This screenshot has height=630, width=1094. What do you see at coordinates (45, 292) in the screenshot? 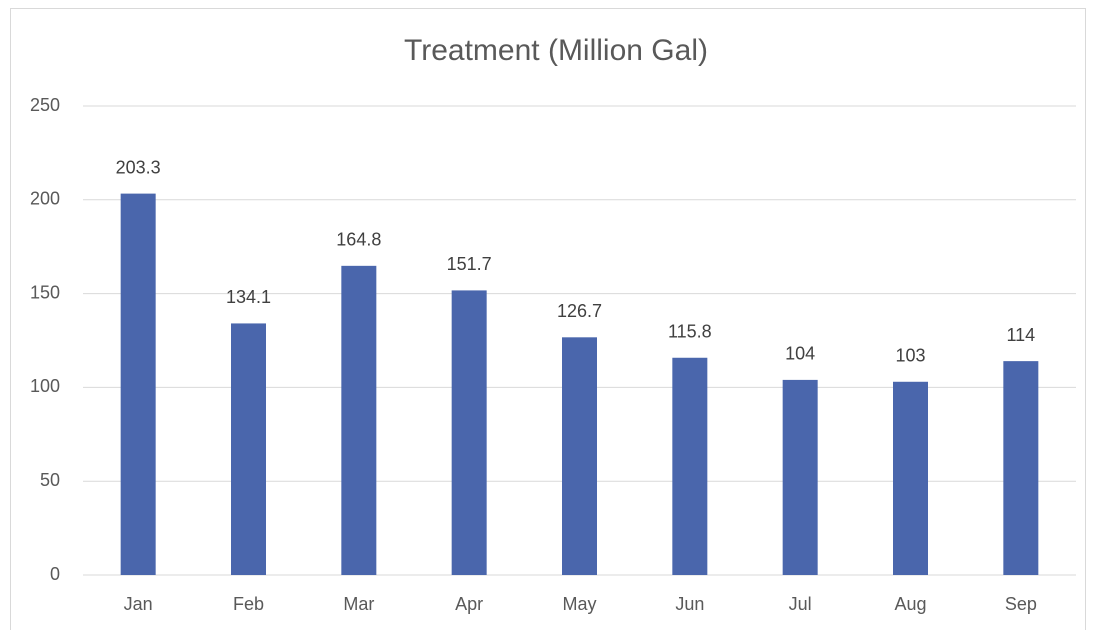
I see `y-tick-label: 150` at bounding box center [45, 292].